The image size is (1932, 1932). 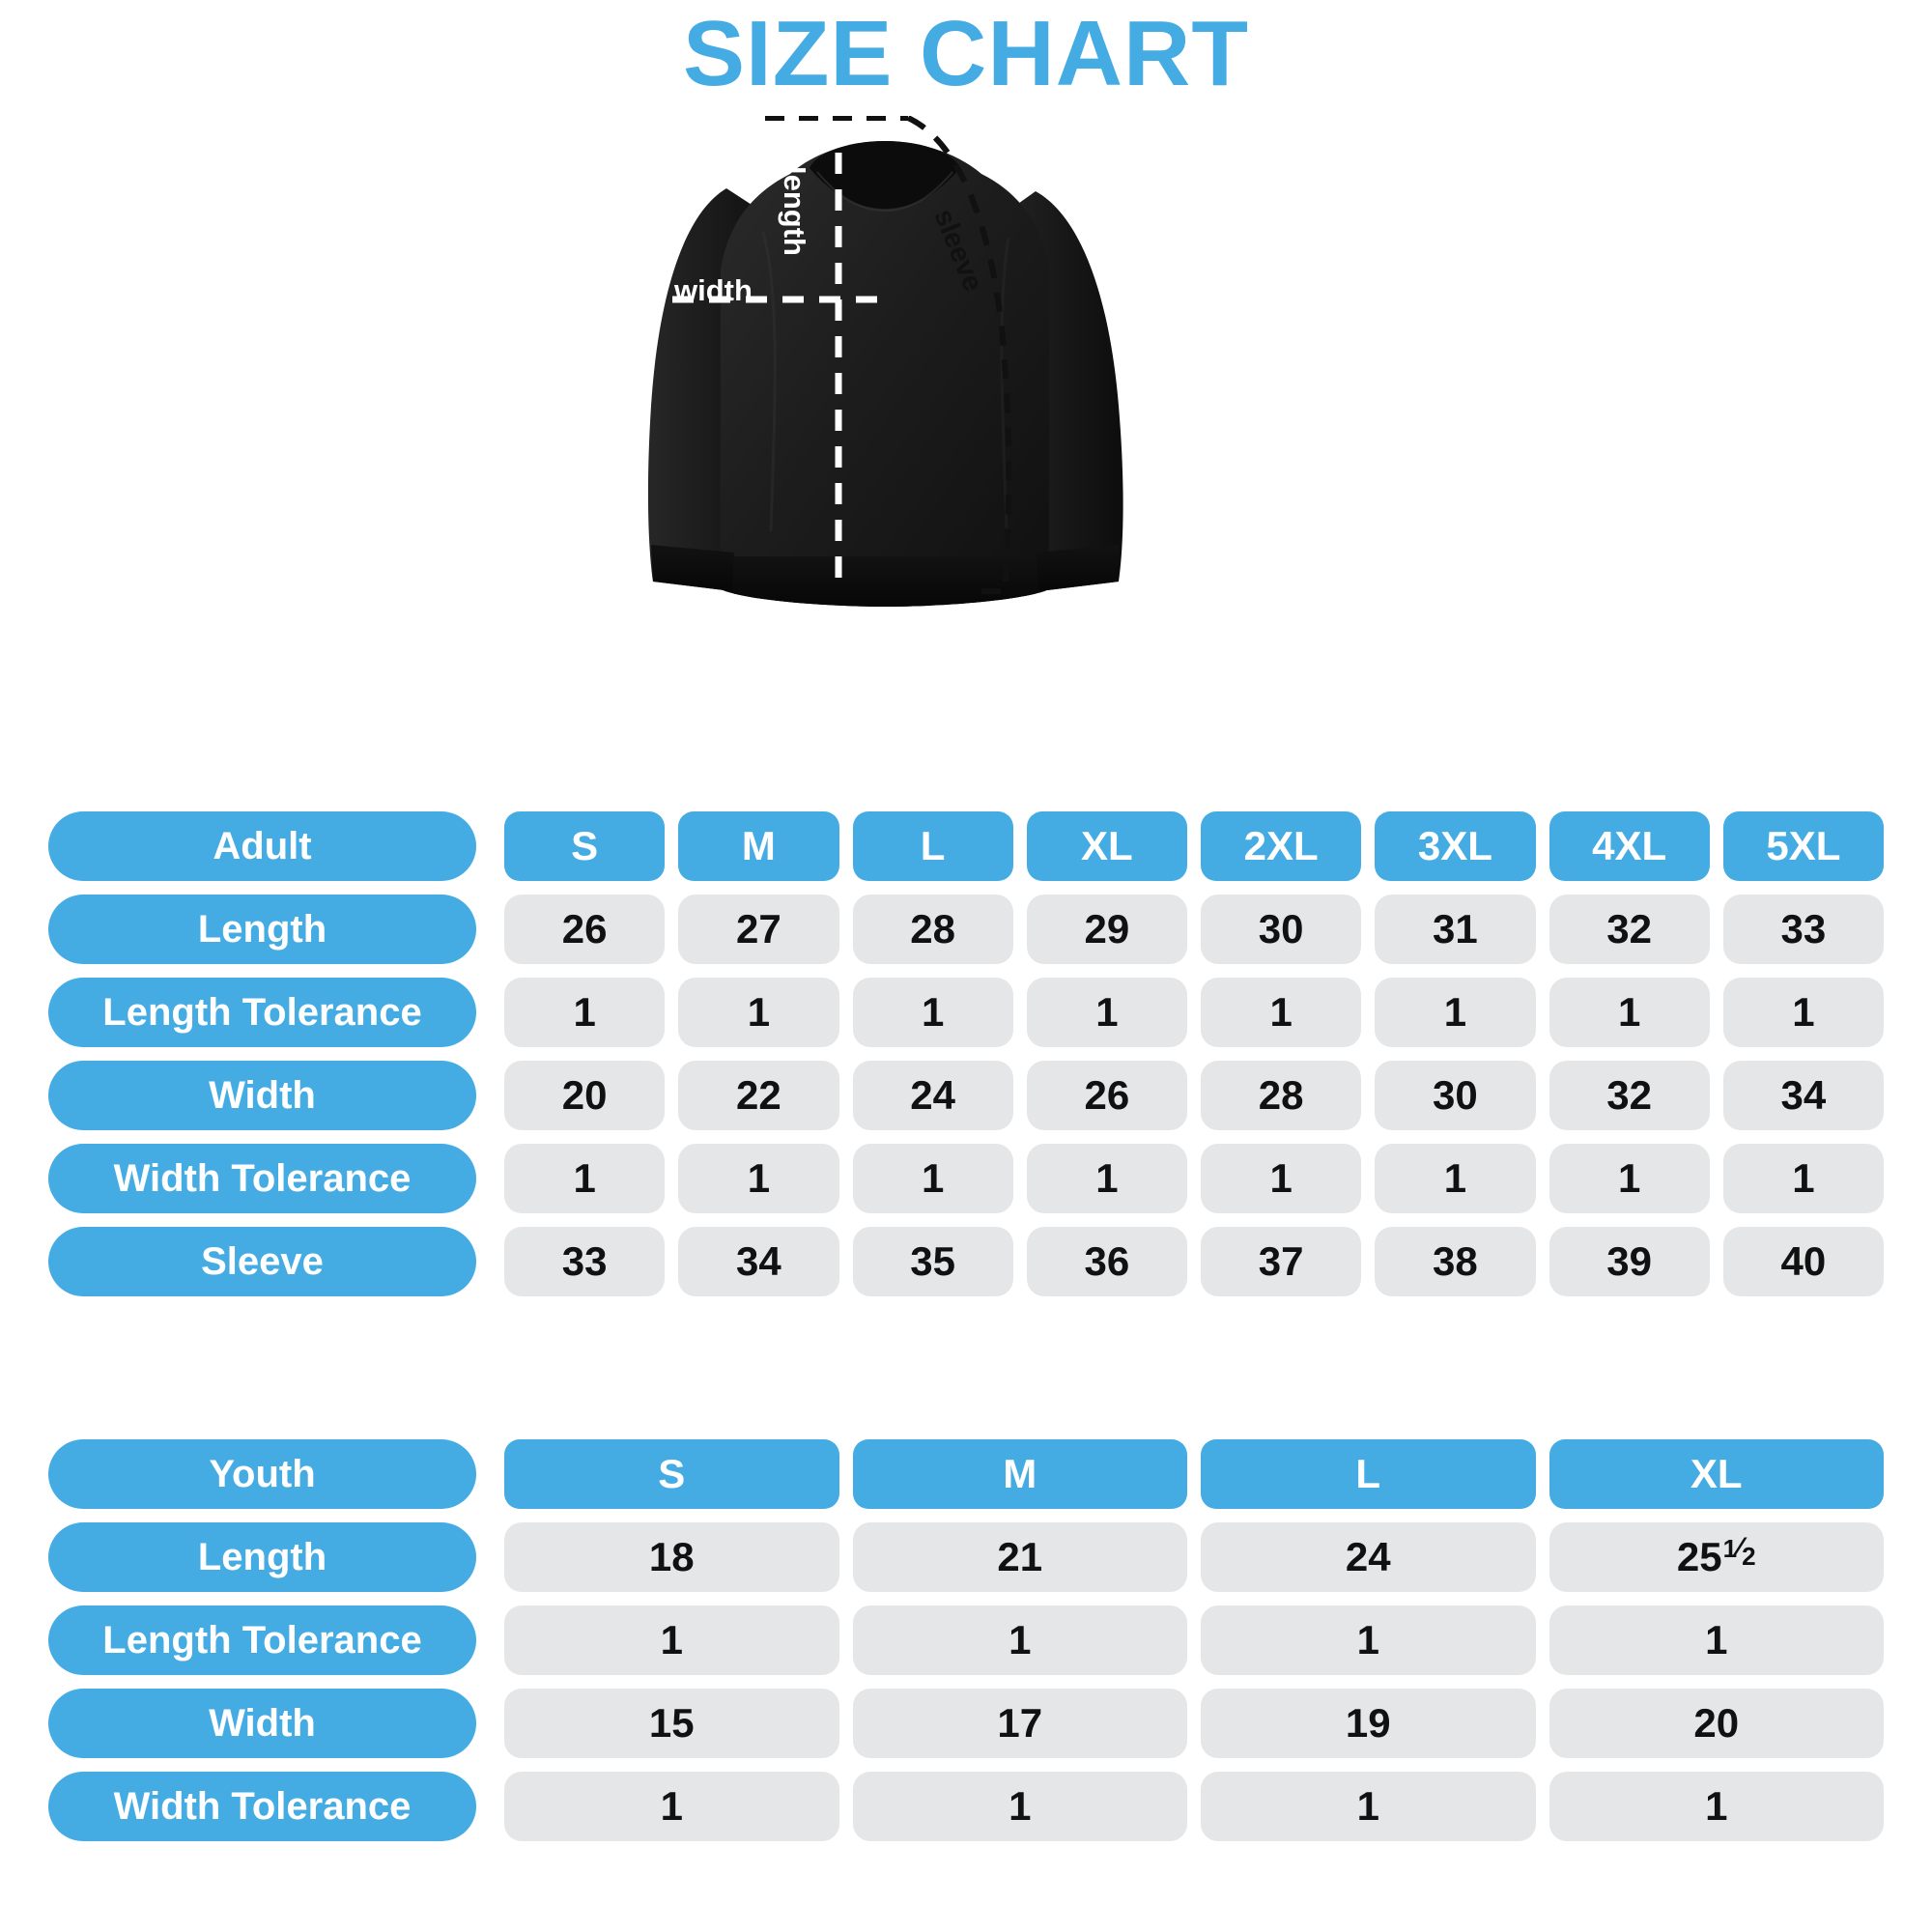 What do you see at coordinates (1194, 1557) in the screenshot?
I see `row-values: 18 21 24 25 1⁄2` at bounding box center [1194, 1557].